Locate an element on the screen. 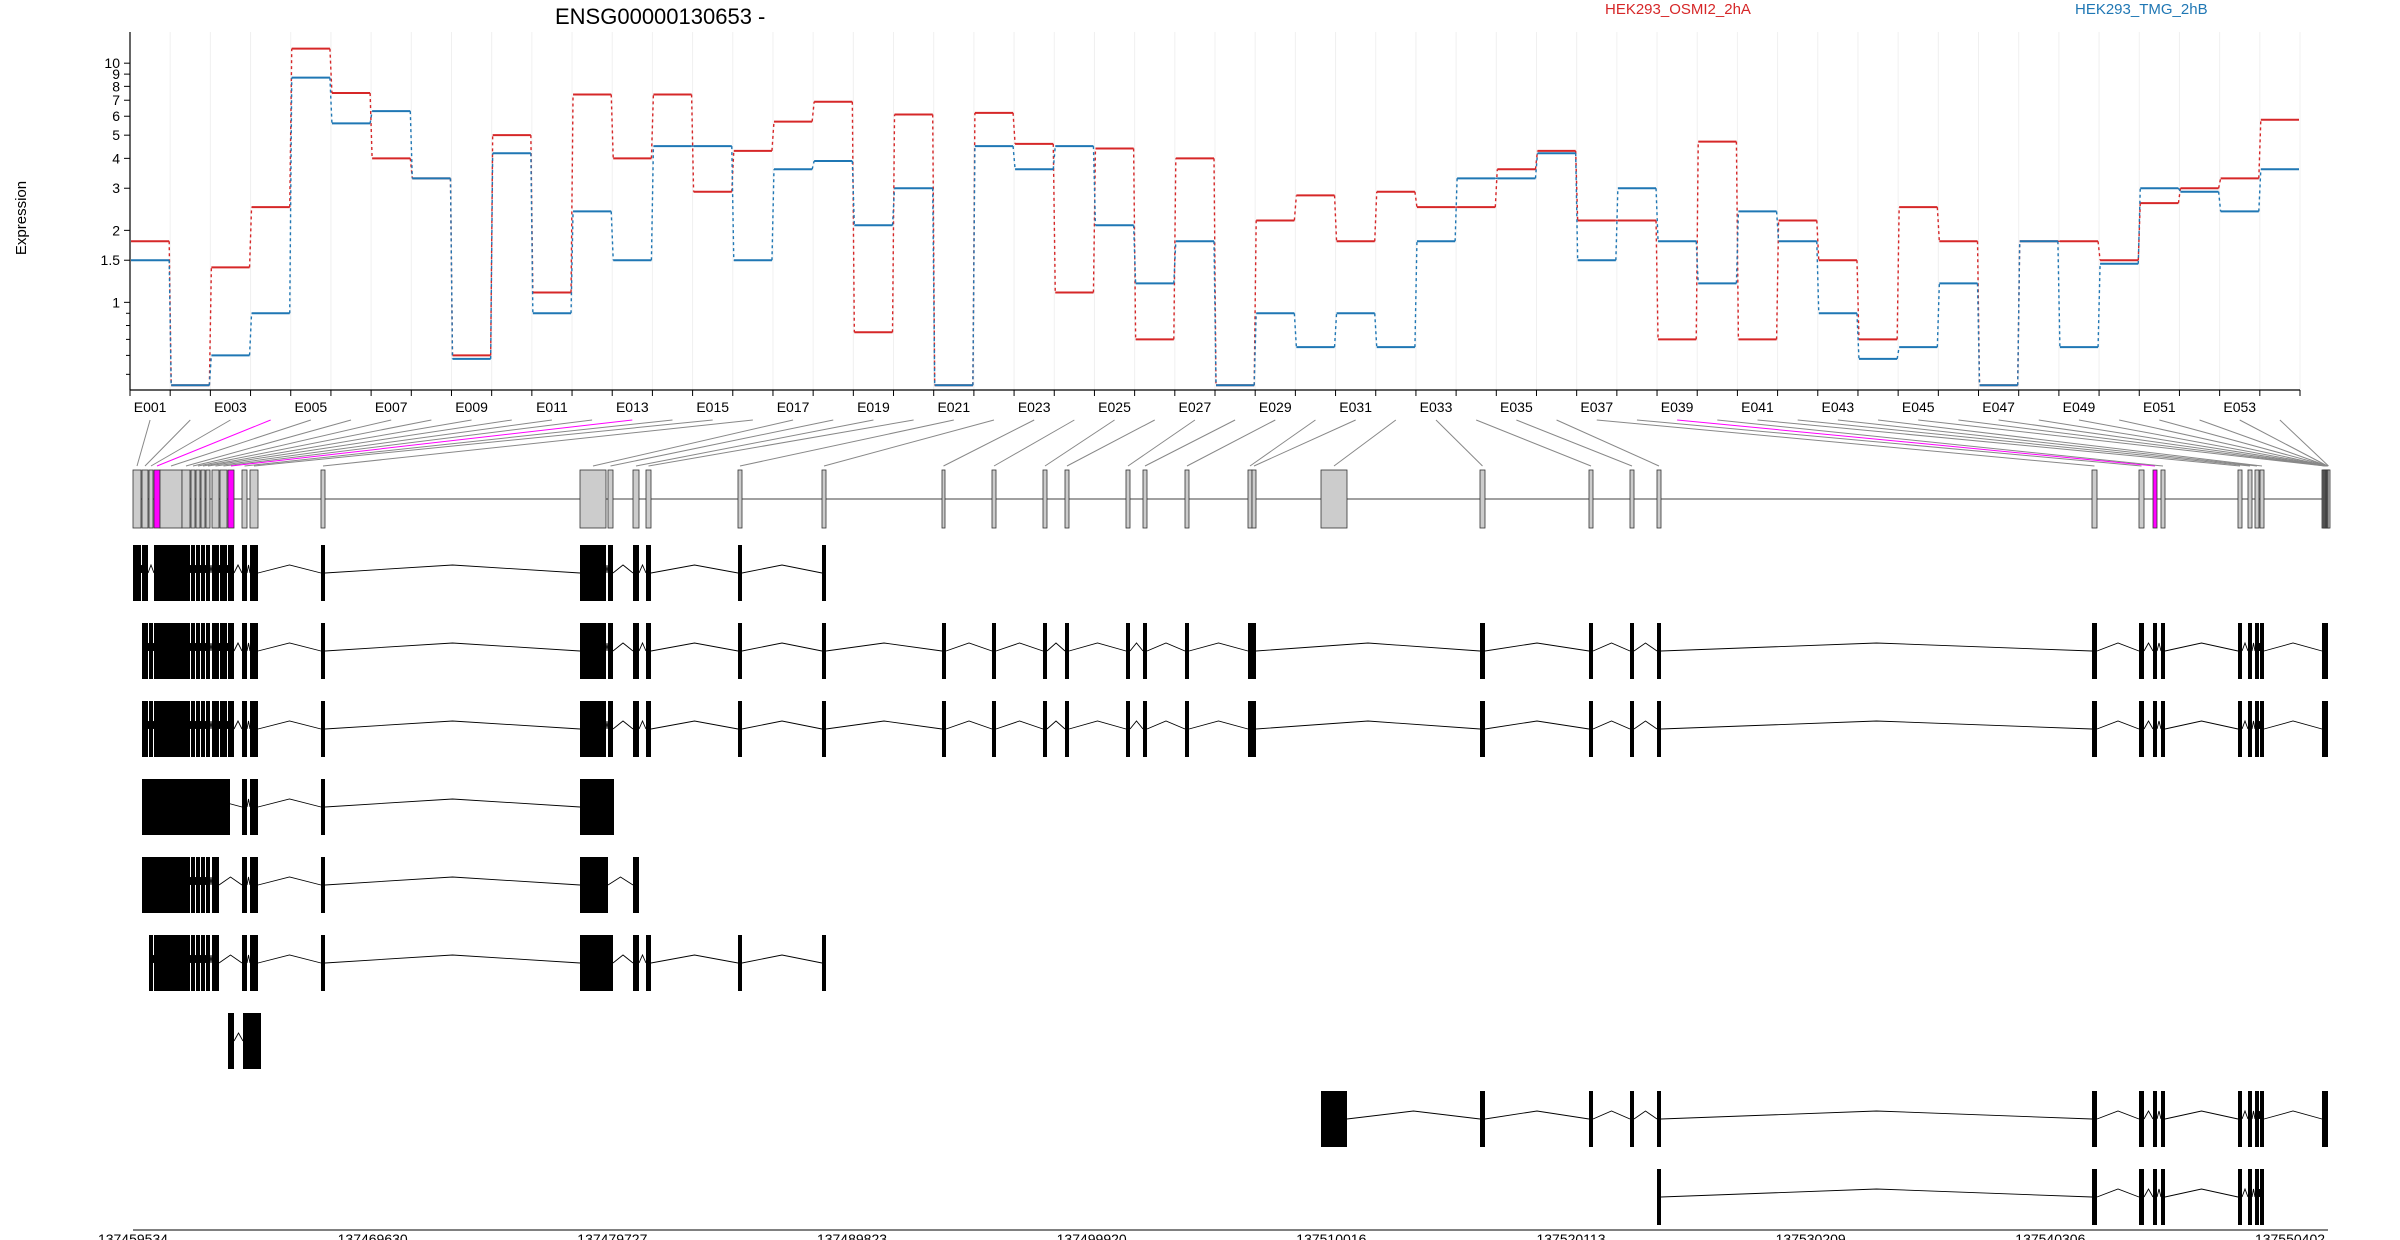 This screenshot has width=2400, height=1240. x-tick-label: E005 is located at coordinates (310, 407).